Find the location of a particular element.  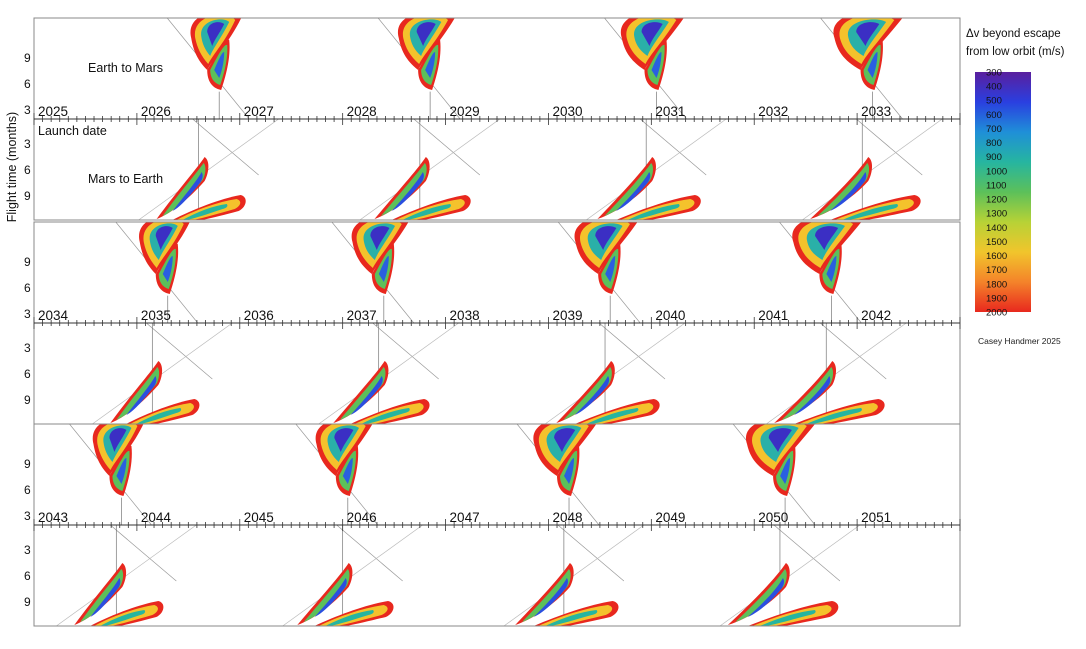

year-axis: 2043 2044 2045 2046 2047 2048 2049 2050 2051 is located at coordinates (497, 520).